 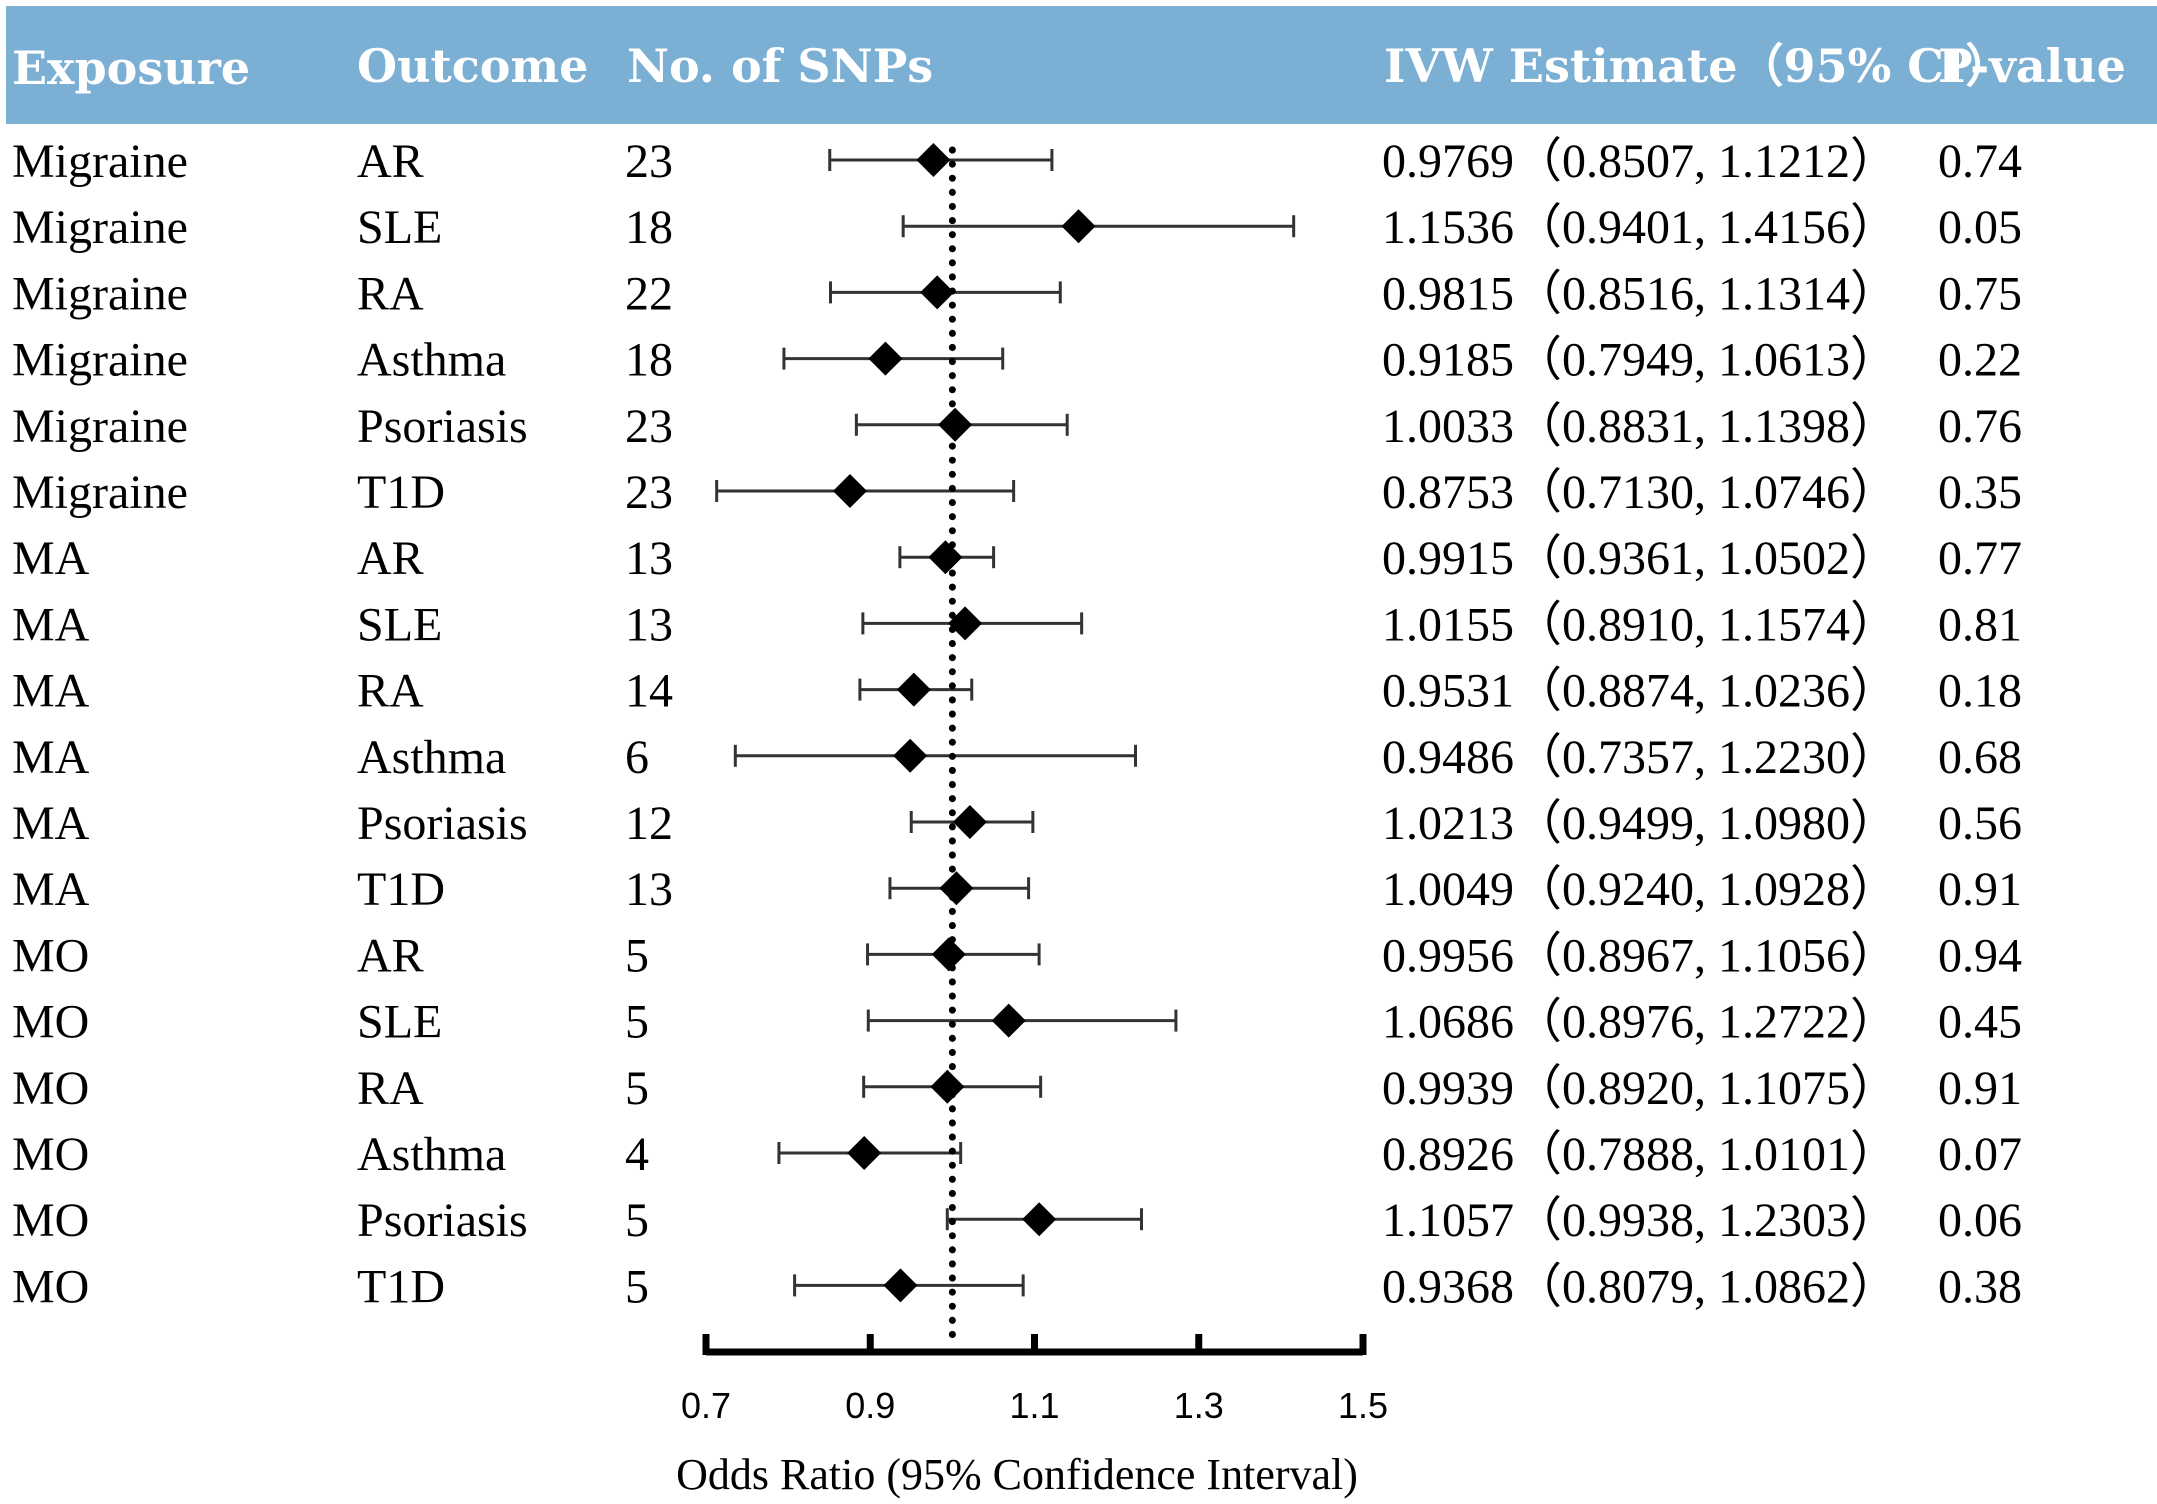 What do you see at coordinates (1697, 66) in the screenshot?
I see `header-estimate: IVW Estimate（95% CI）` at bounding box center [1697, 66].